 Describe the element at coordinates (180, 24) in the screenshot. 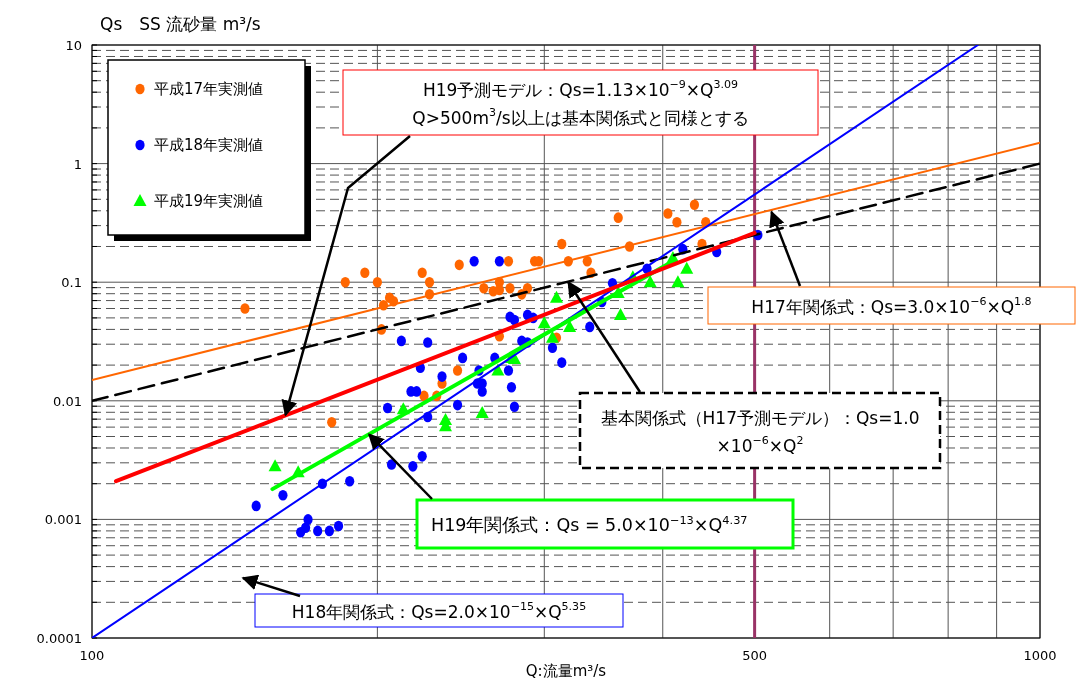

I see `y-axis-title: Qs SS 流砂量 m³/s` at that location.